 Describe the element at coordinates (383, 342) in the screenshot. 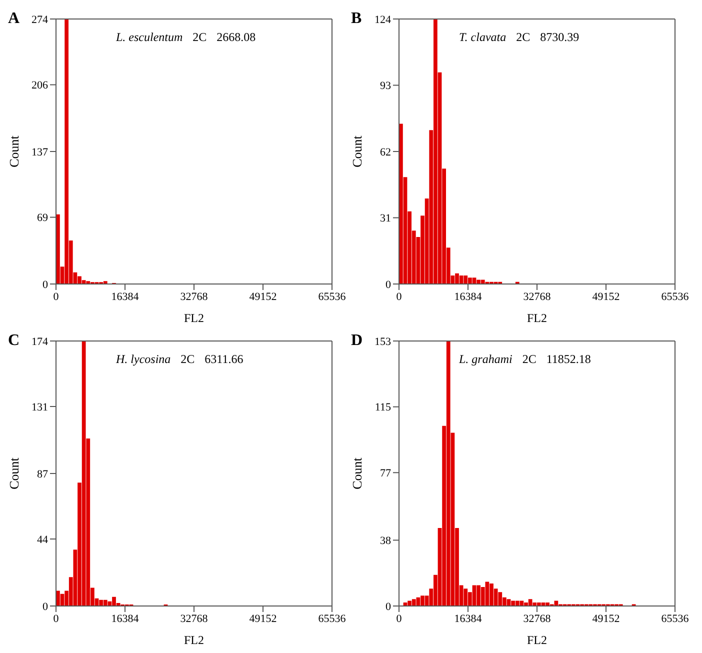

I see `y-tick-label: 153` at that location.